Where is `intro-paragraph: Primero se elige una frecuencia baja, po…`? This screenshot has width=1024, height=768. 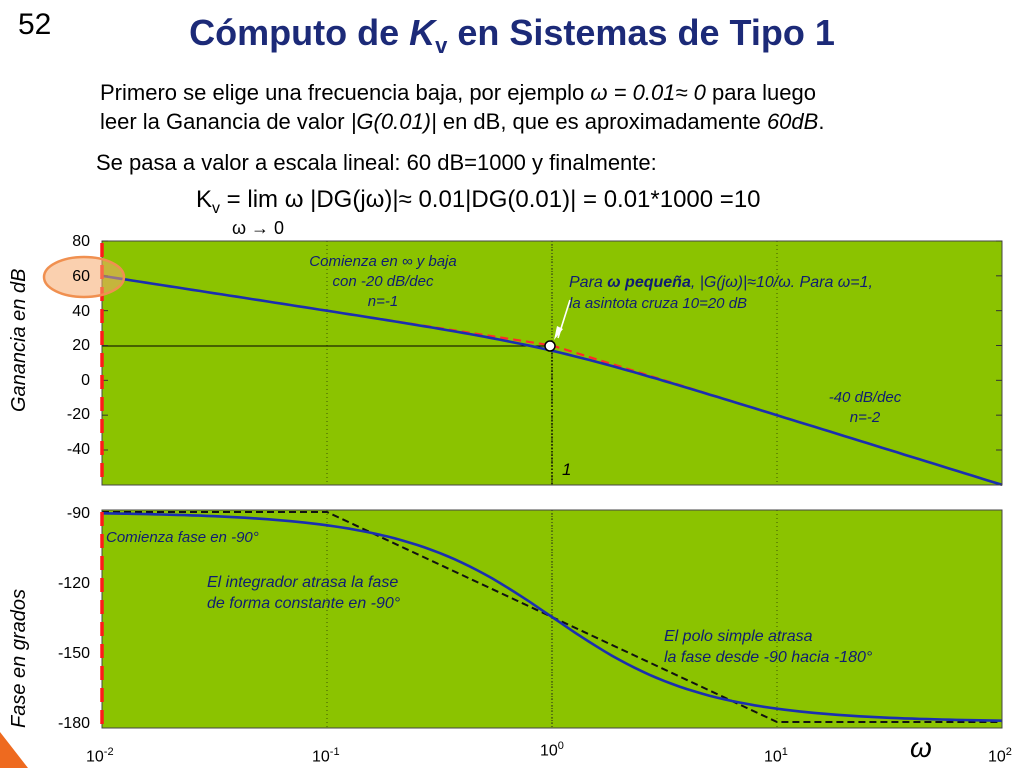
intro-paragraph: Primero se elige una frecuencia baja, po… is located at coordinates (540, 107).